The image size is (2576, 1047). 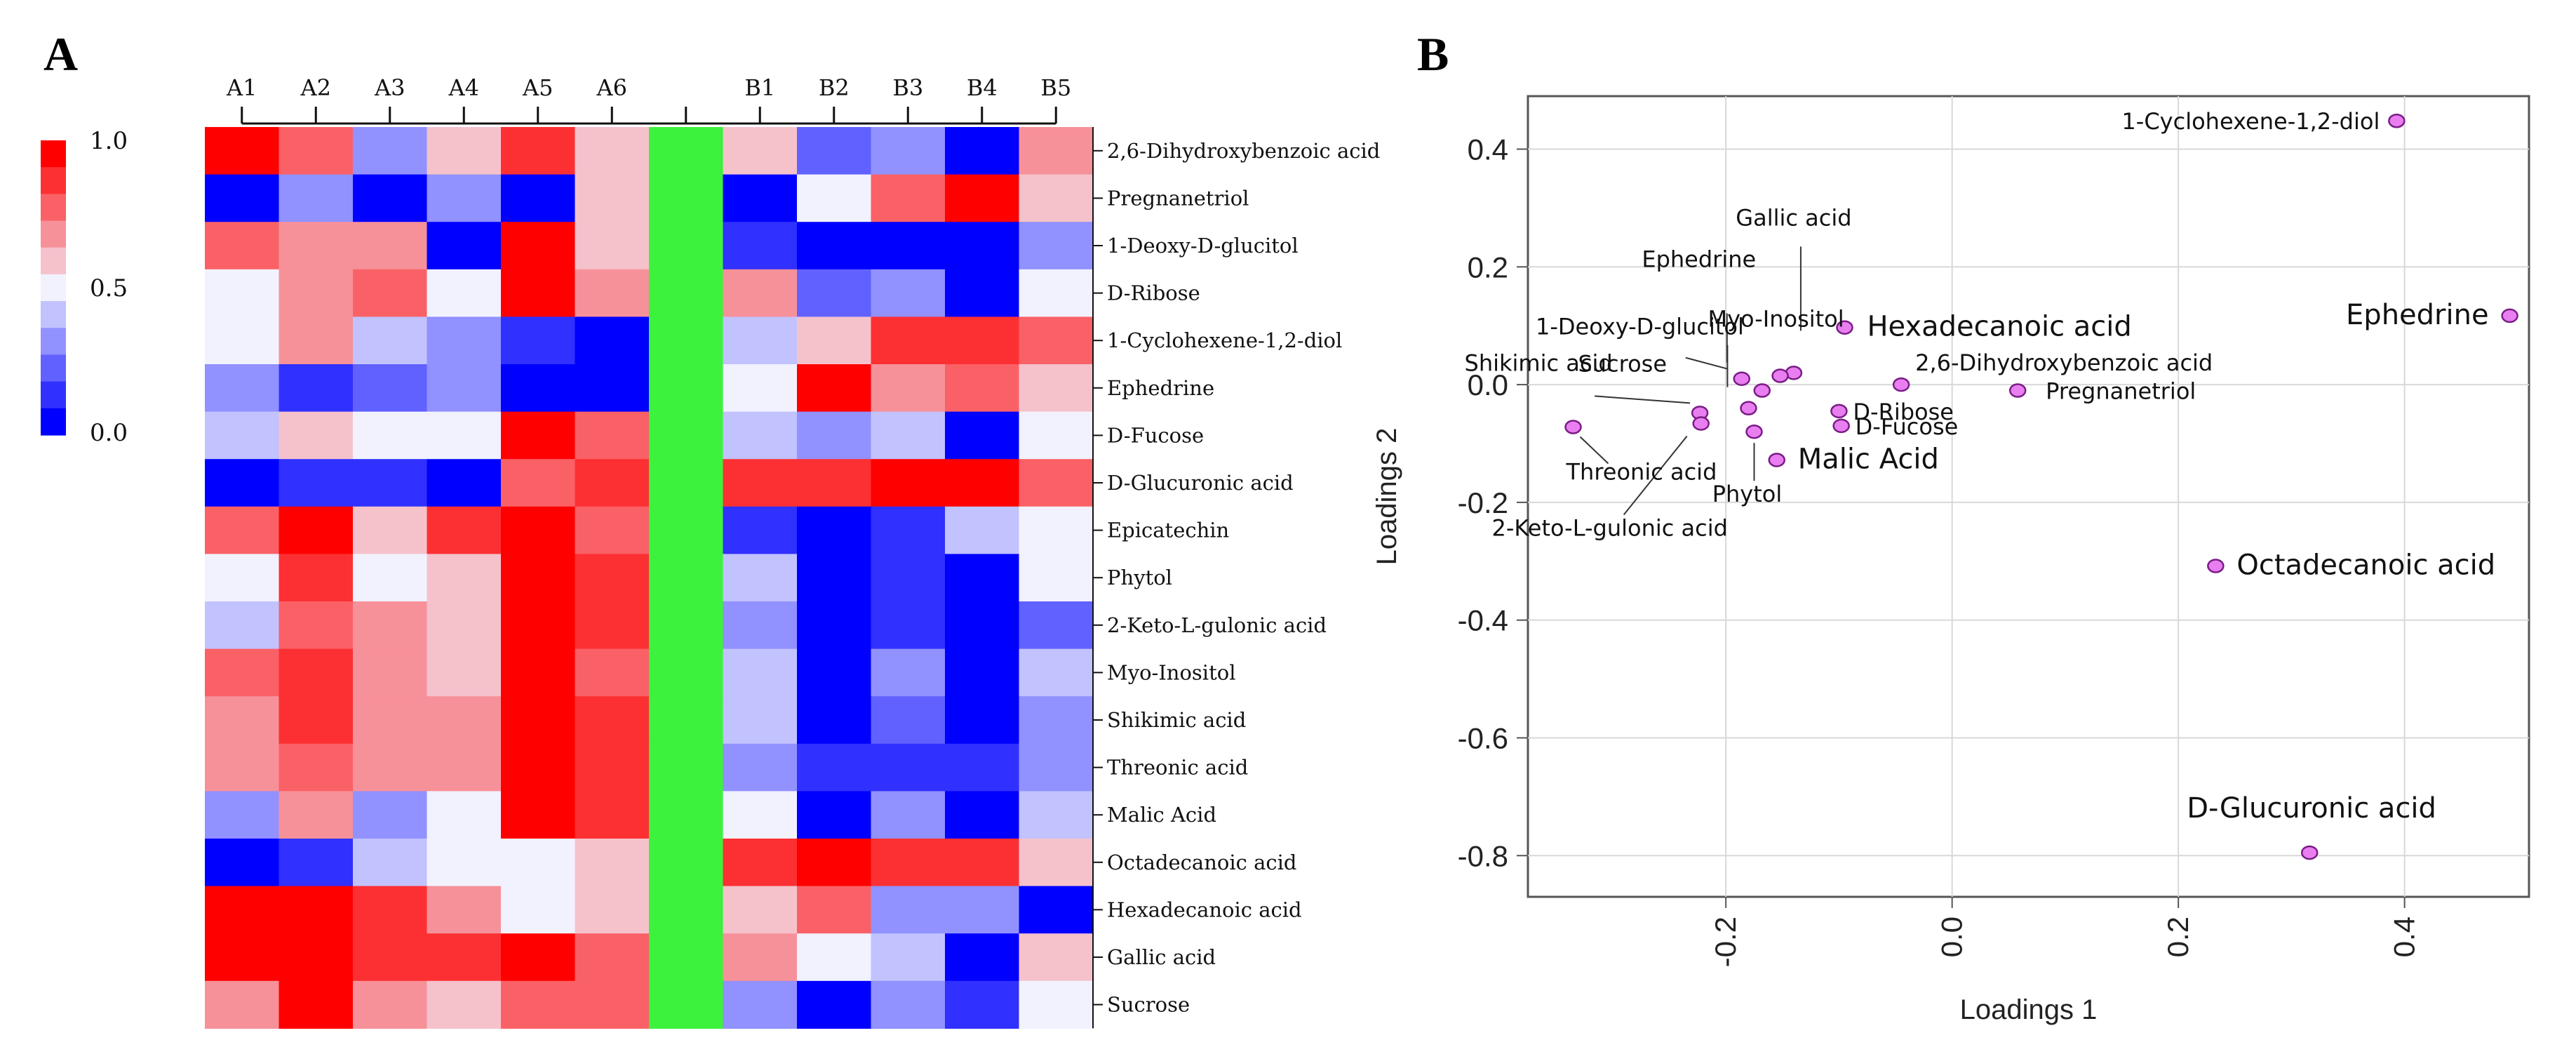 I want to click on column-label-a1: A1, so click(x=241, y=87).